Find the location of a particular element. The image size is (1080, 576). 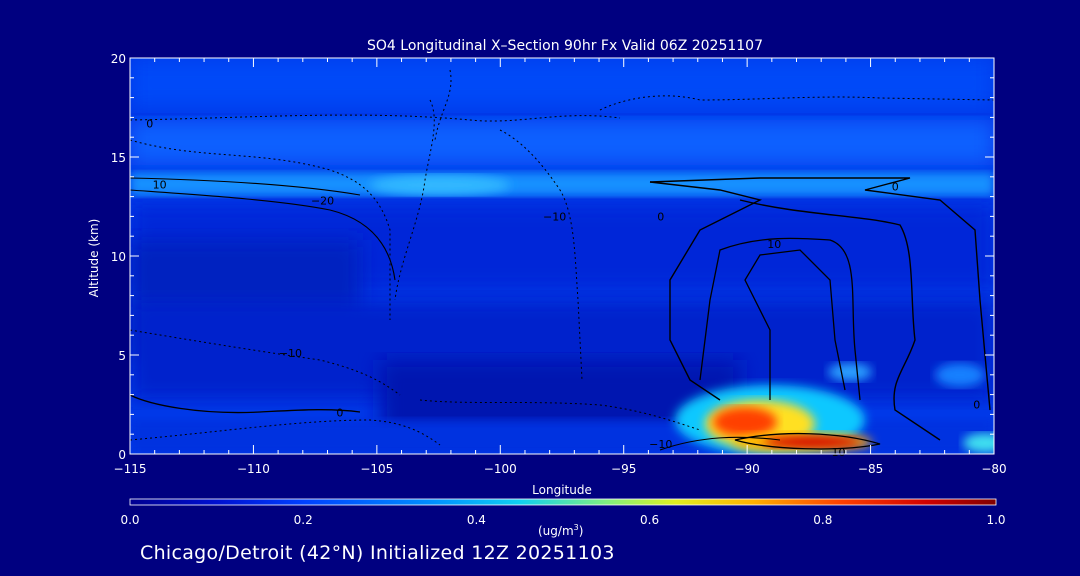

x-axis-label: Longitude is located at coordinates (562, 490).